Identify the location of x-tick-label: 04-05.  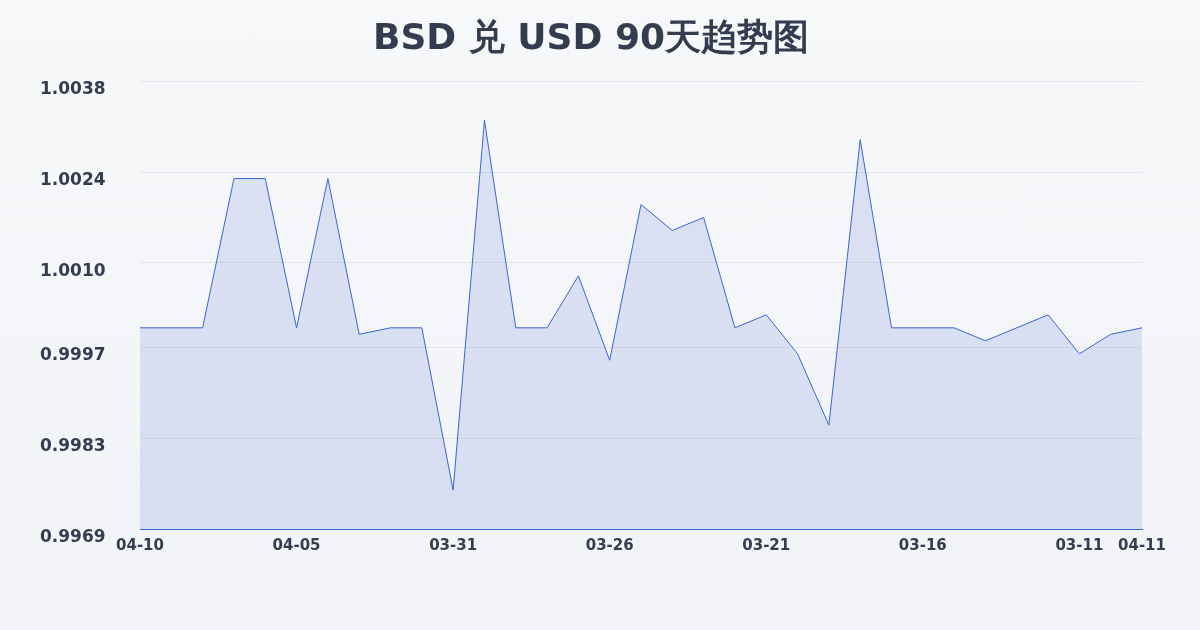
(296, 544).